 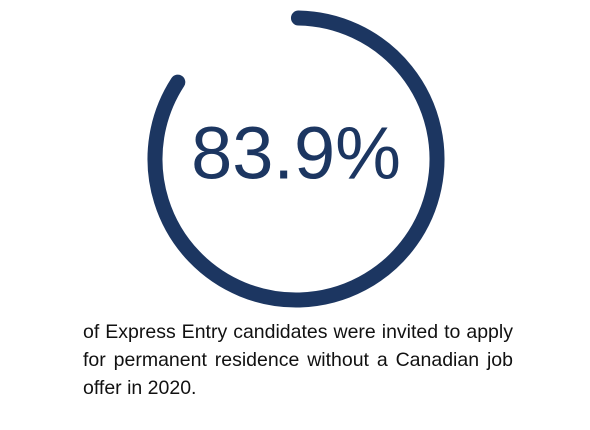 I want to click on percentage-value: 83.9%, so click(x=296, y=153).